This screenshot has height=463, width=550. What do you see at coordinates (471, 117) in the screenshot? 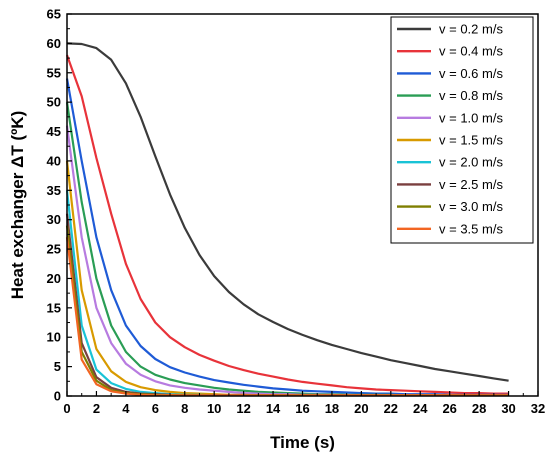
I see `legend-label-5: v = 1.0 m/s` at bounding box center [471, 117].